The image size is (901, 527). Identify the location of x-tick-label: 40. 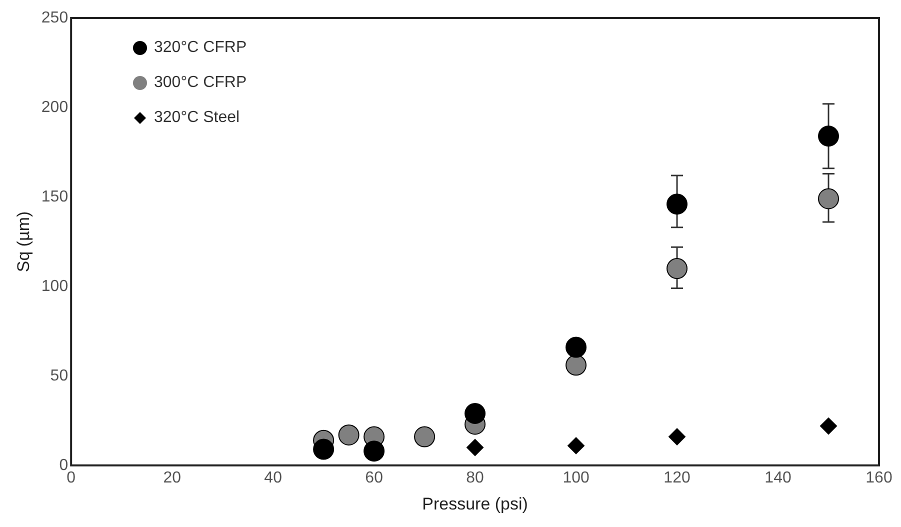
(273, 477).